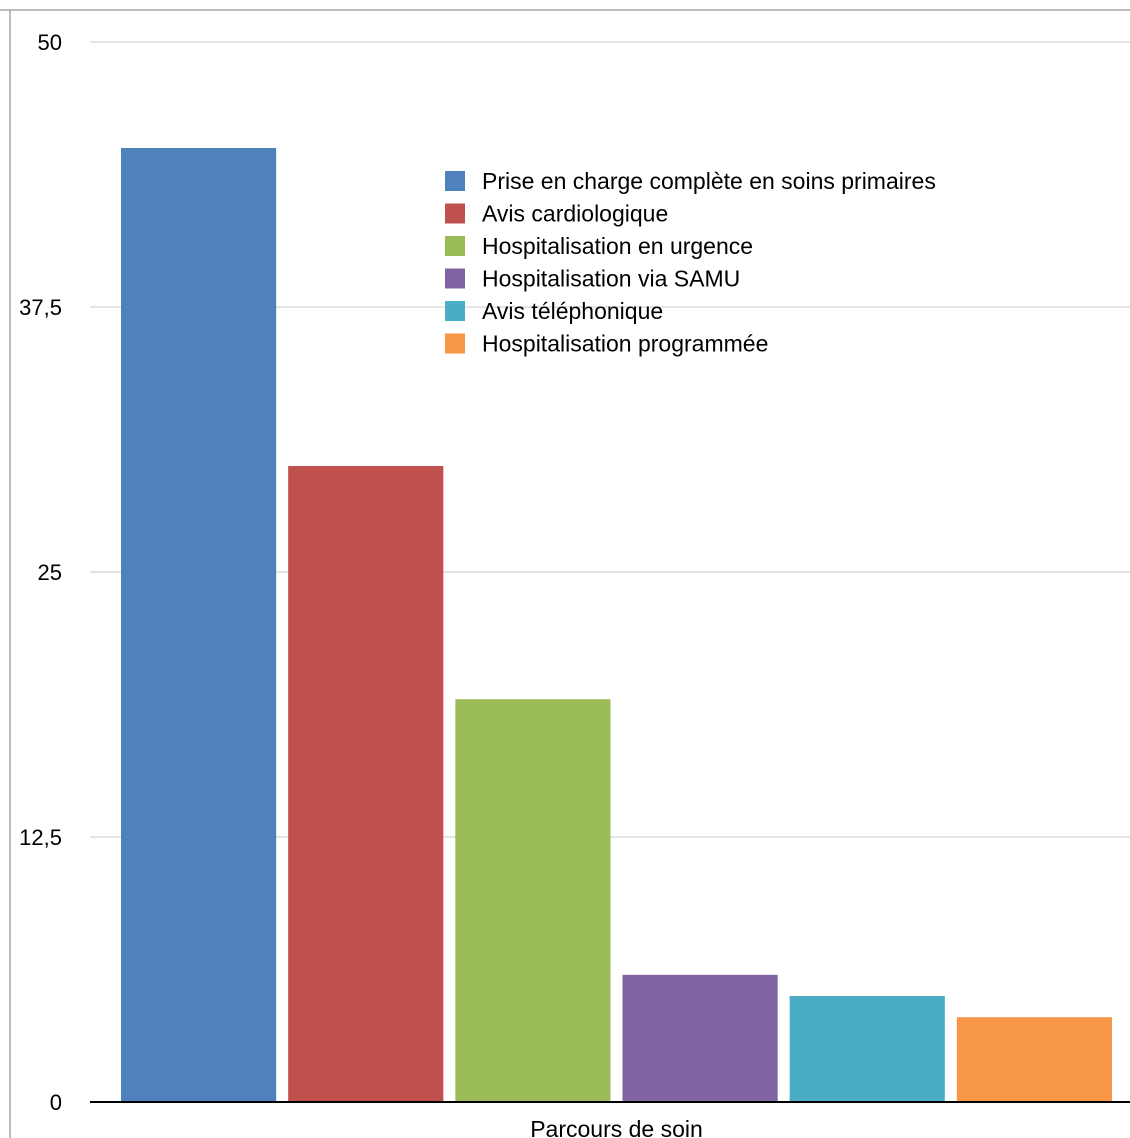 The width and height of the screenshot is (1130, 1138). What do you see at coordinates (617, 246) in the screenshot?
I see `legend-entry: Hospitalisation en urgence` at bounding box center [617, 246].